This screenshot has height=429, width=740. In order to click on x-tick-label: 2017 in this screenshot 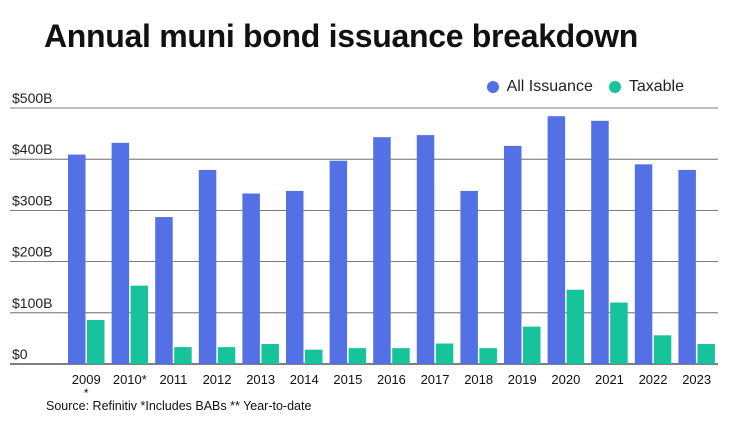, I will do `click(435, 379)`.